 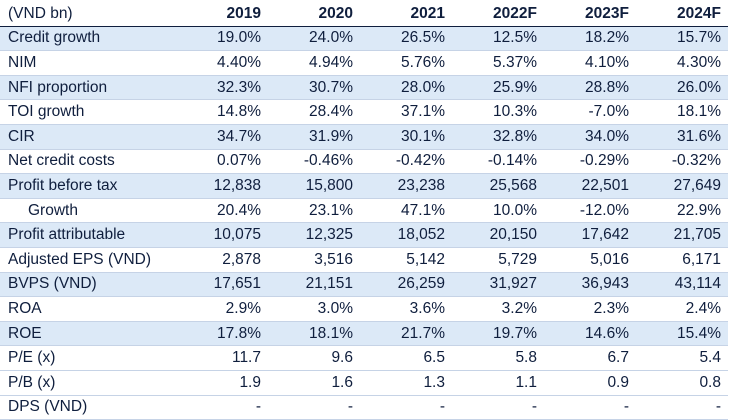 What do you see at coordinates (590, 112) in the screenshot?
I see `value-cell: -7.0%` at bounding box center [590, 112].